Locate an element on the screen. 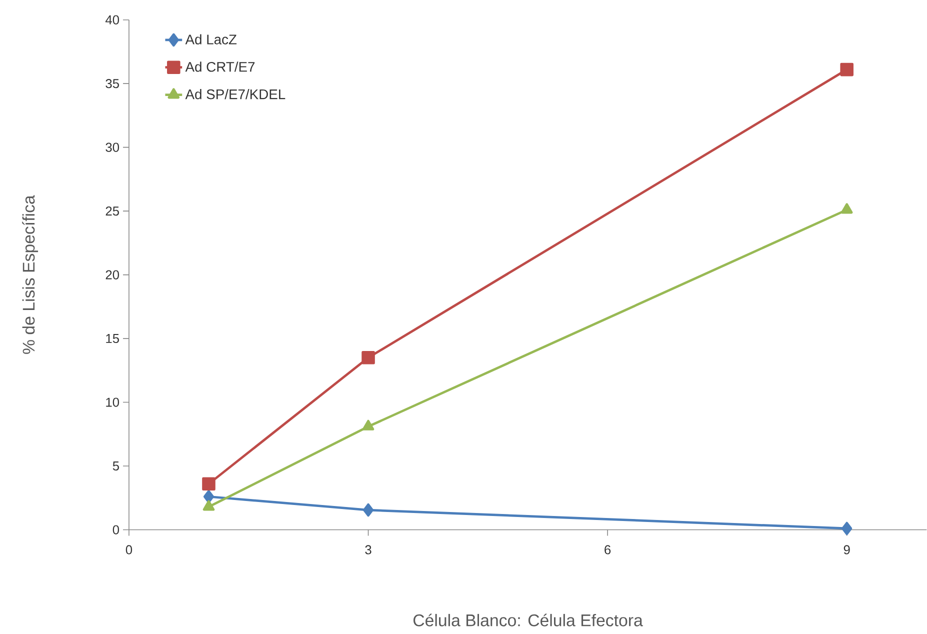  y-tick-label: 30 is located at coordinates (113, 147).